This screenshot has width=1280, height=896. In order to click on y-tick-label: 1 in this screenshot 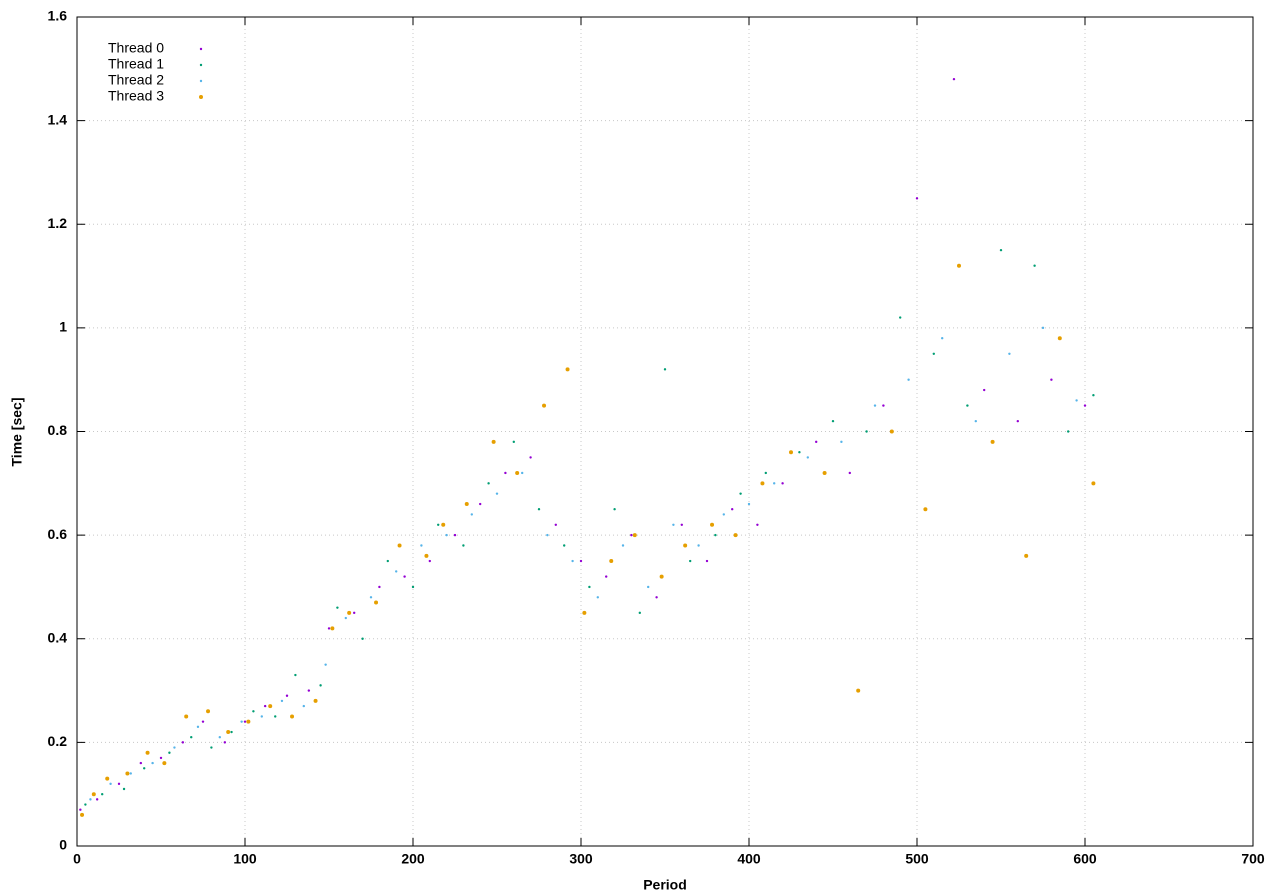, I will do `click(63, 327)`.